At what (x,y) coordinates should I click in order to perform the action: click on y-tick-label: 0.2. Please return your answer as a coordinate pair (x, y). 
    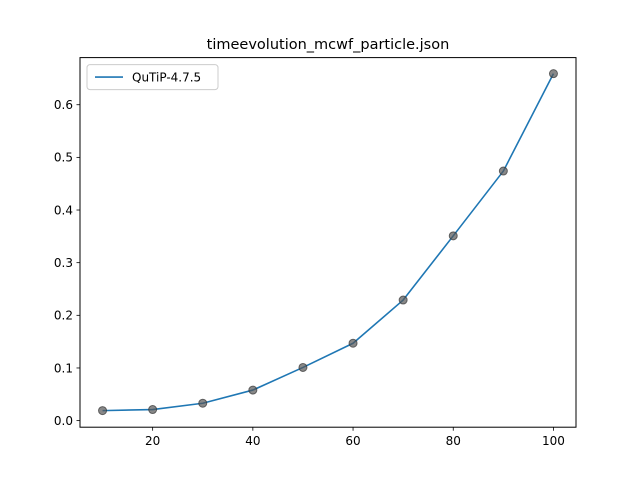
    Looking at the image, I should click on (63, 316).